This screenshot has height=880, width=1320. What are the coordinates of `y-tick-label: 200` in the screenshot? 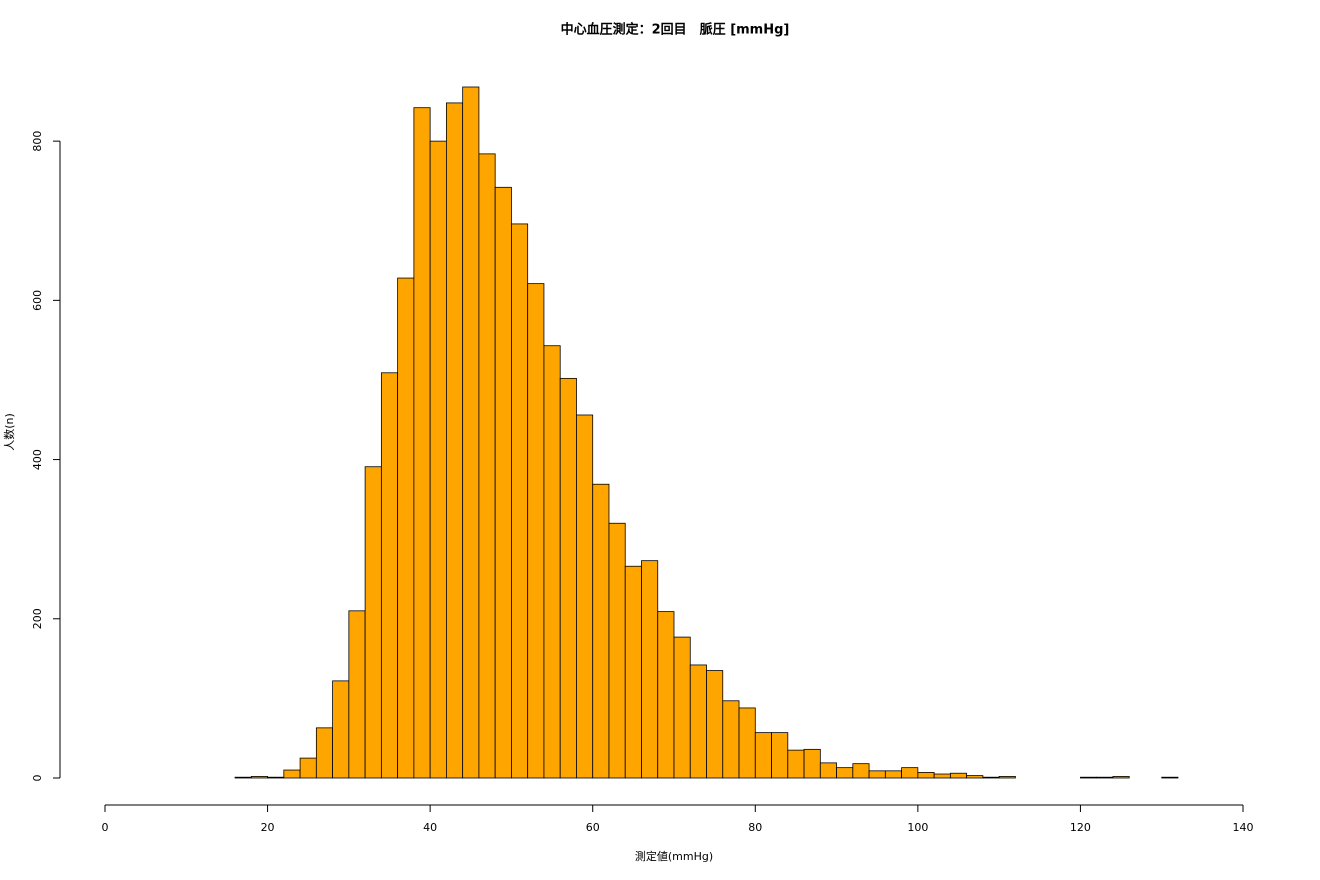 It's located at (37, 618).